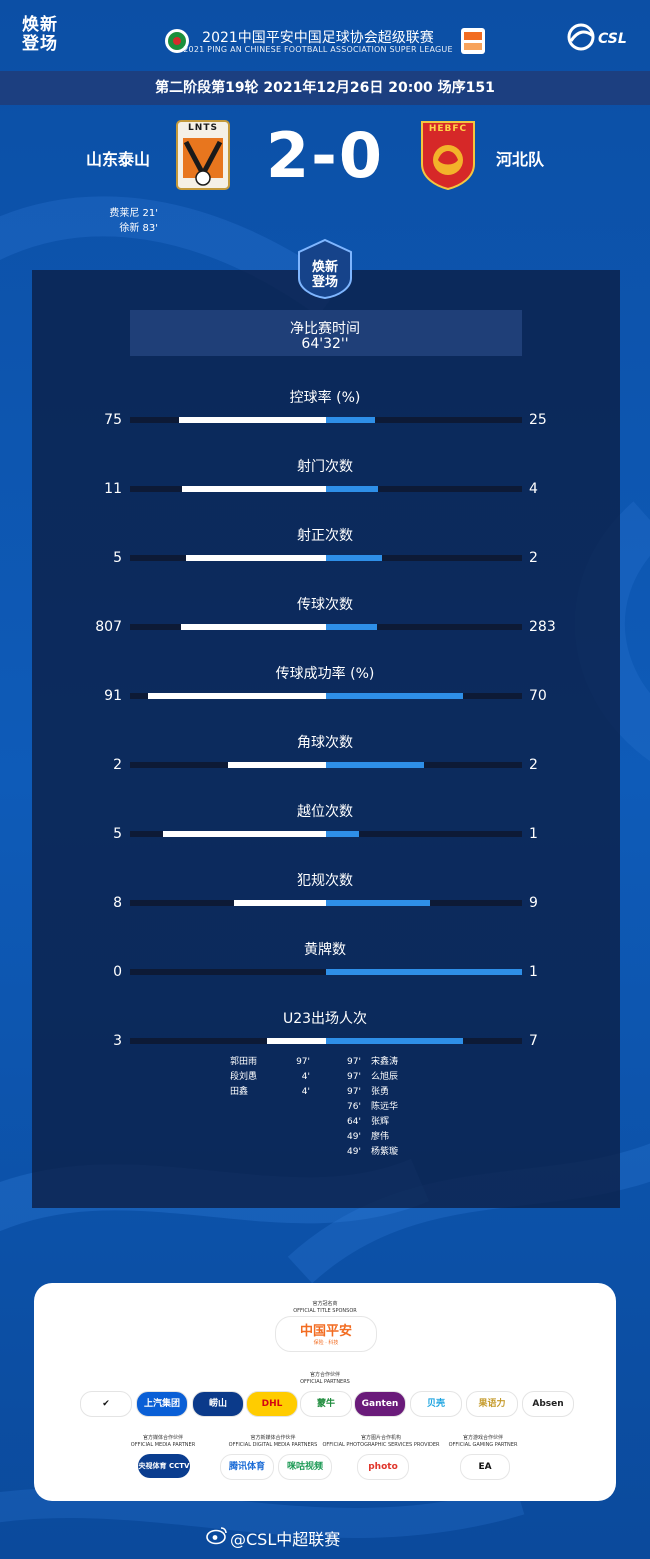  I want to click on u23-away-row: 64' 张辉, so click(392, 1122).